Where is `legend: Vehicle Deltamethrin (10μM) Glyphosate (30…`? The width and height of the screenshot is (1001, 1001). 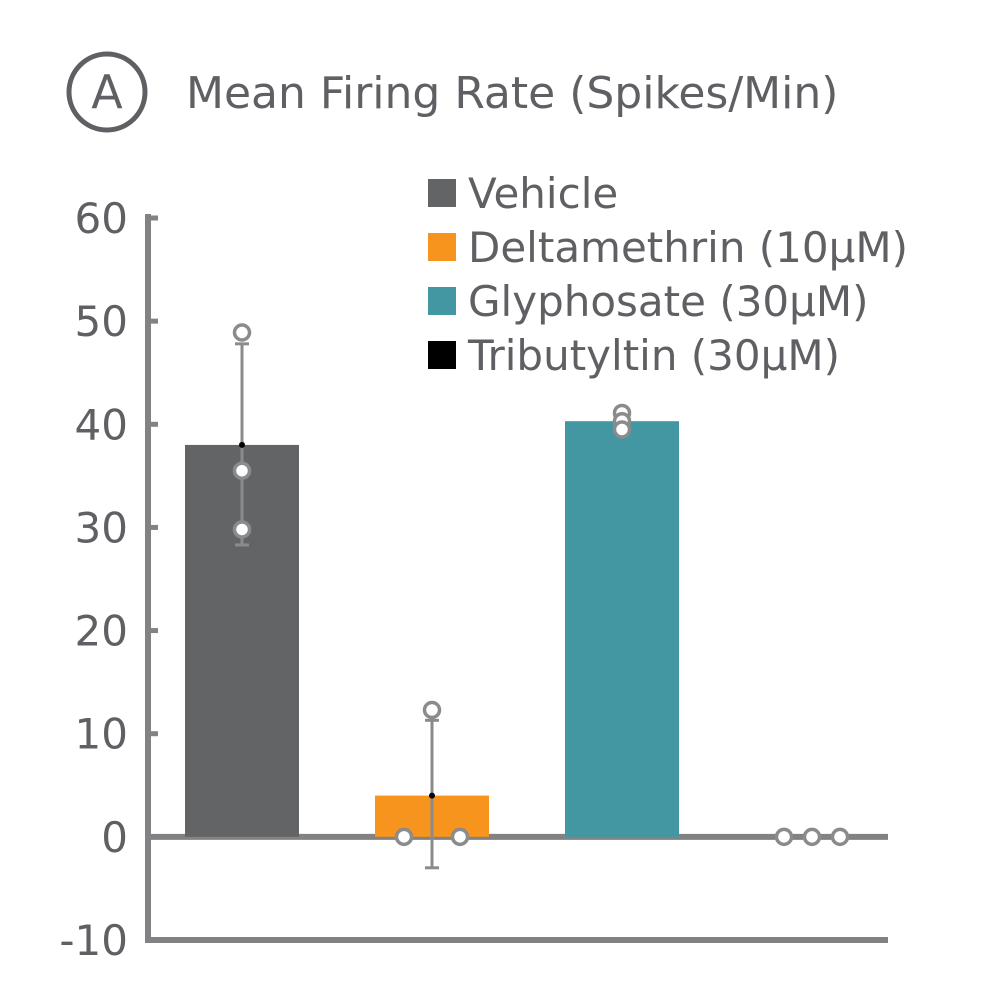
legend: Vehicle Deltamethrin (10μM) Glyphosate (30… is located at coordinates (668, 274).